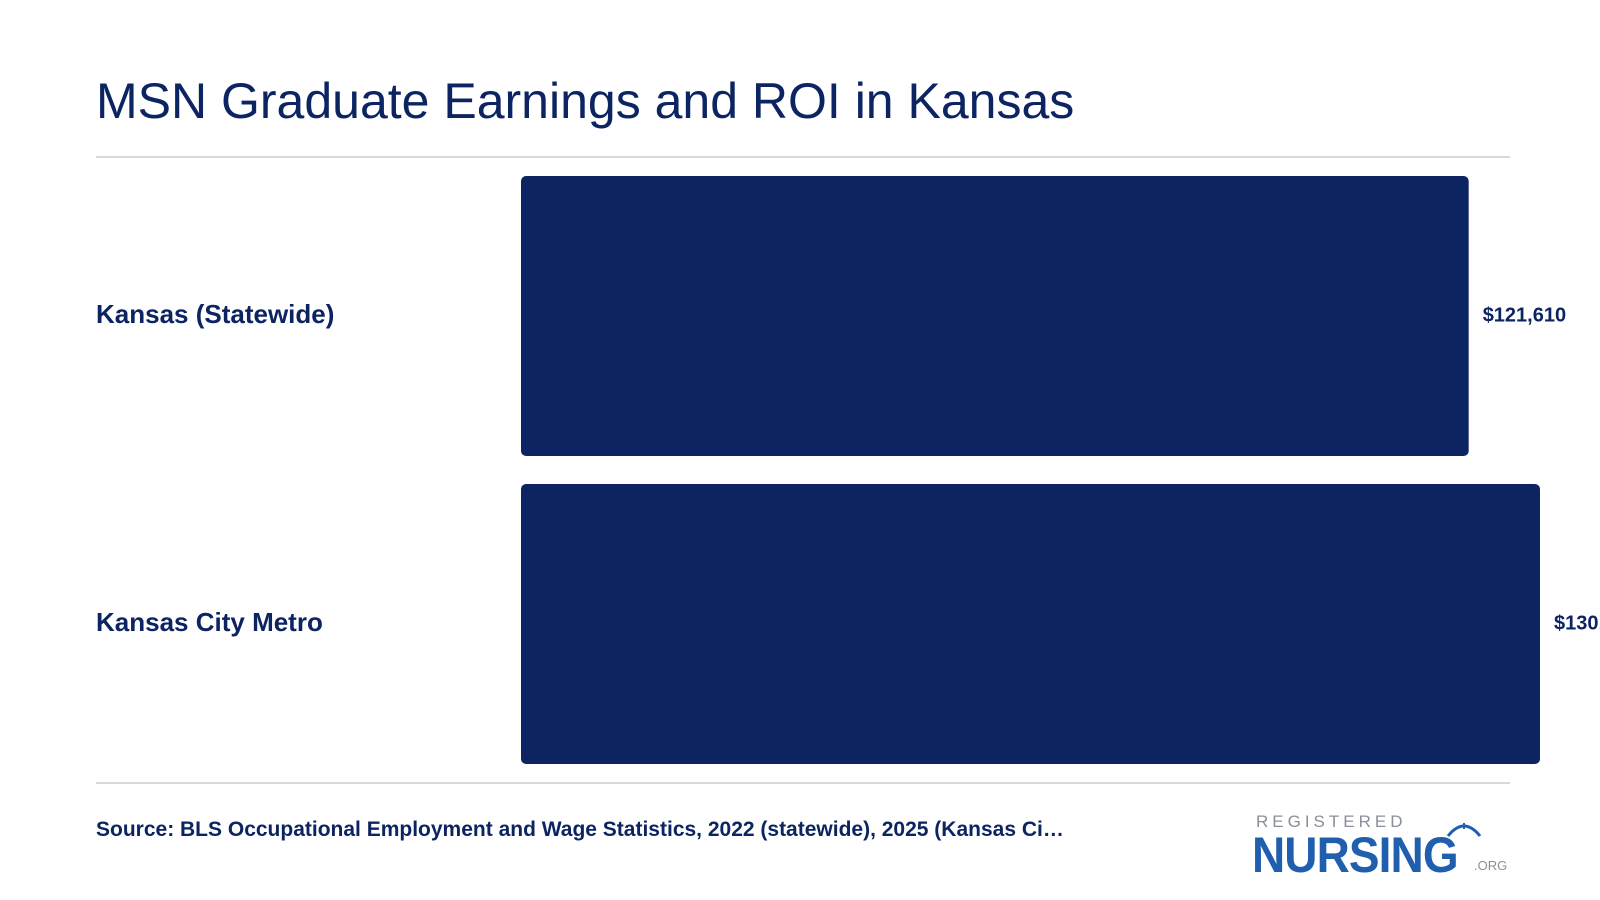 Image resolution: width=1600 pixels, height=900 pixels. Describe the element at coordinates (1355, 855) in the screenshot. I see `logo-main-text: NURSING` at that location.